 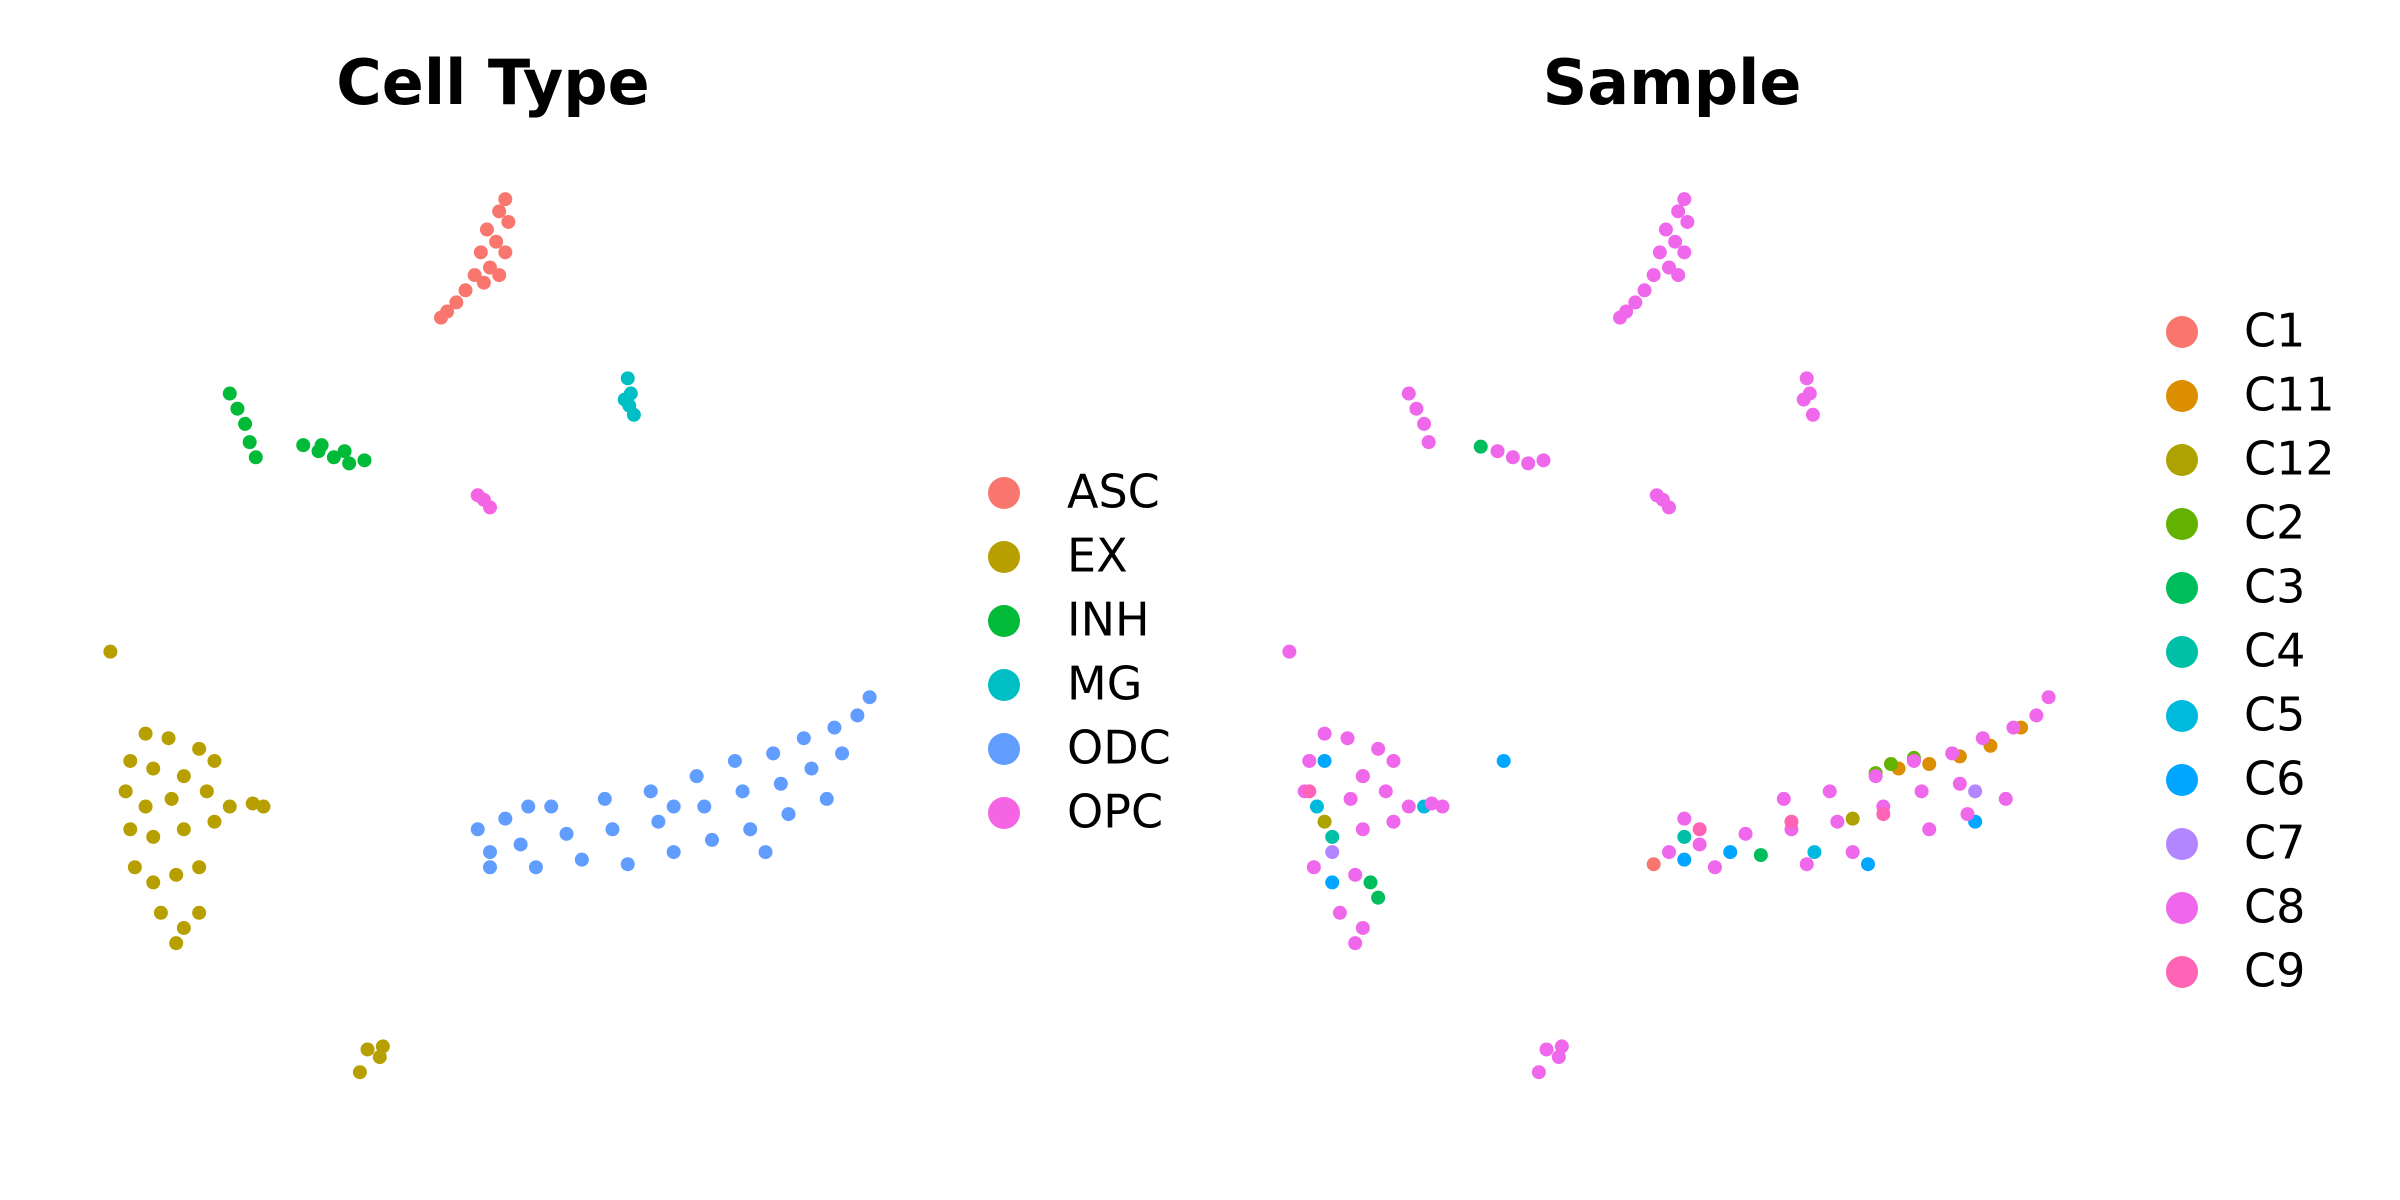 What do you see at coordinates (492, 82) in the screenshot?
I see `chart-title: Cell Type` at bounding box center [492, 82].